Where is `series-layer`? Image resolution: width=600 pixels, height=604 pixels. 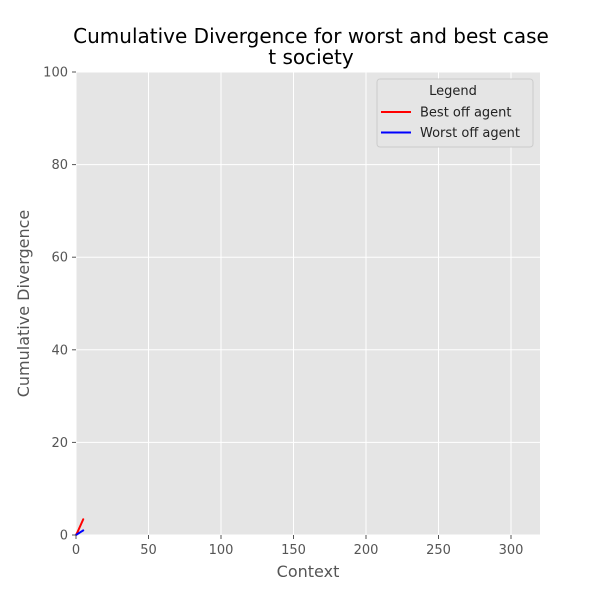
series-layer is located at coordinates (80, 527).